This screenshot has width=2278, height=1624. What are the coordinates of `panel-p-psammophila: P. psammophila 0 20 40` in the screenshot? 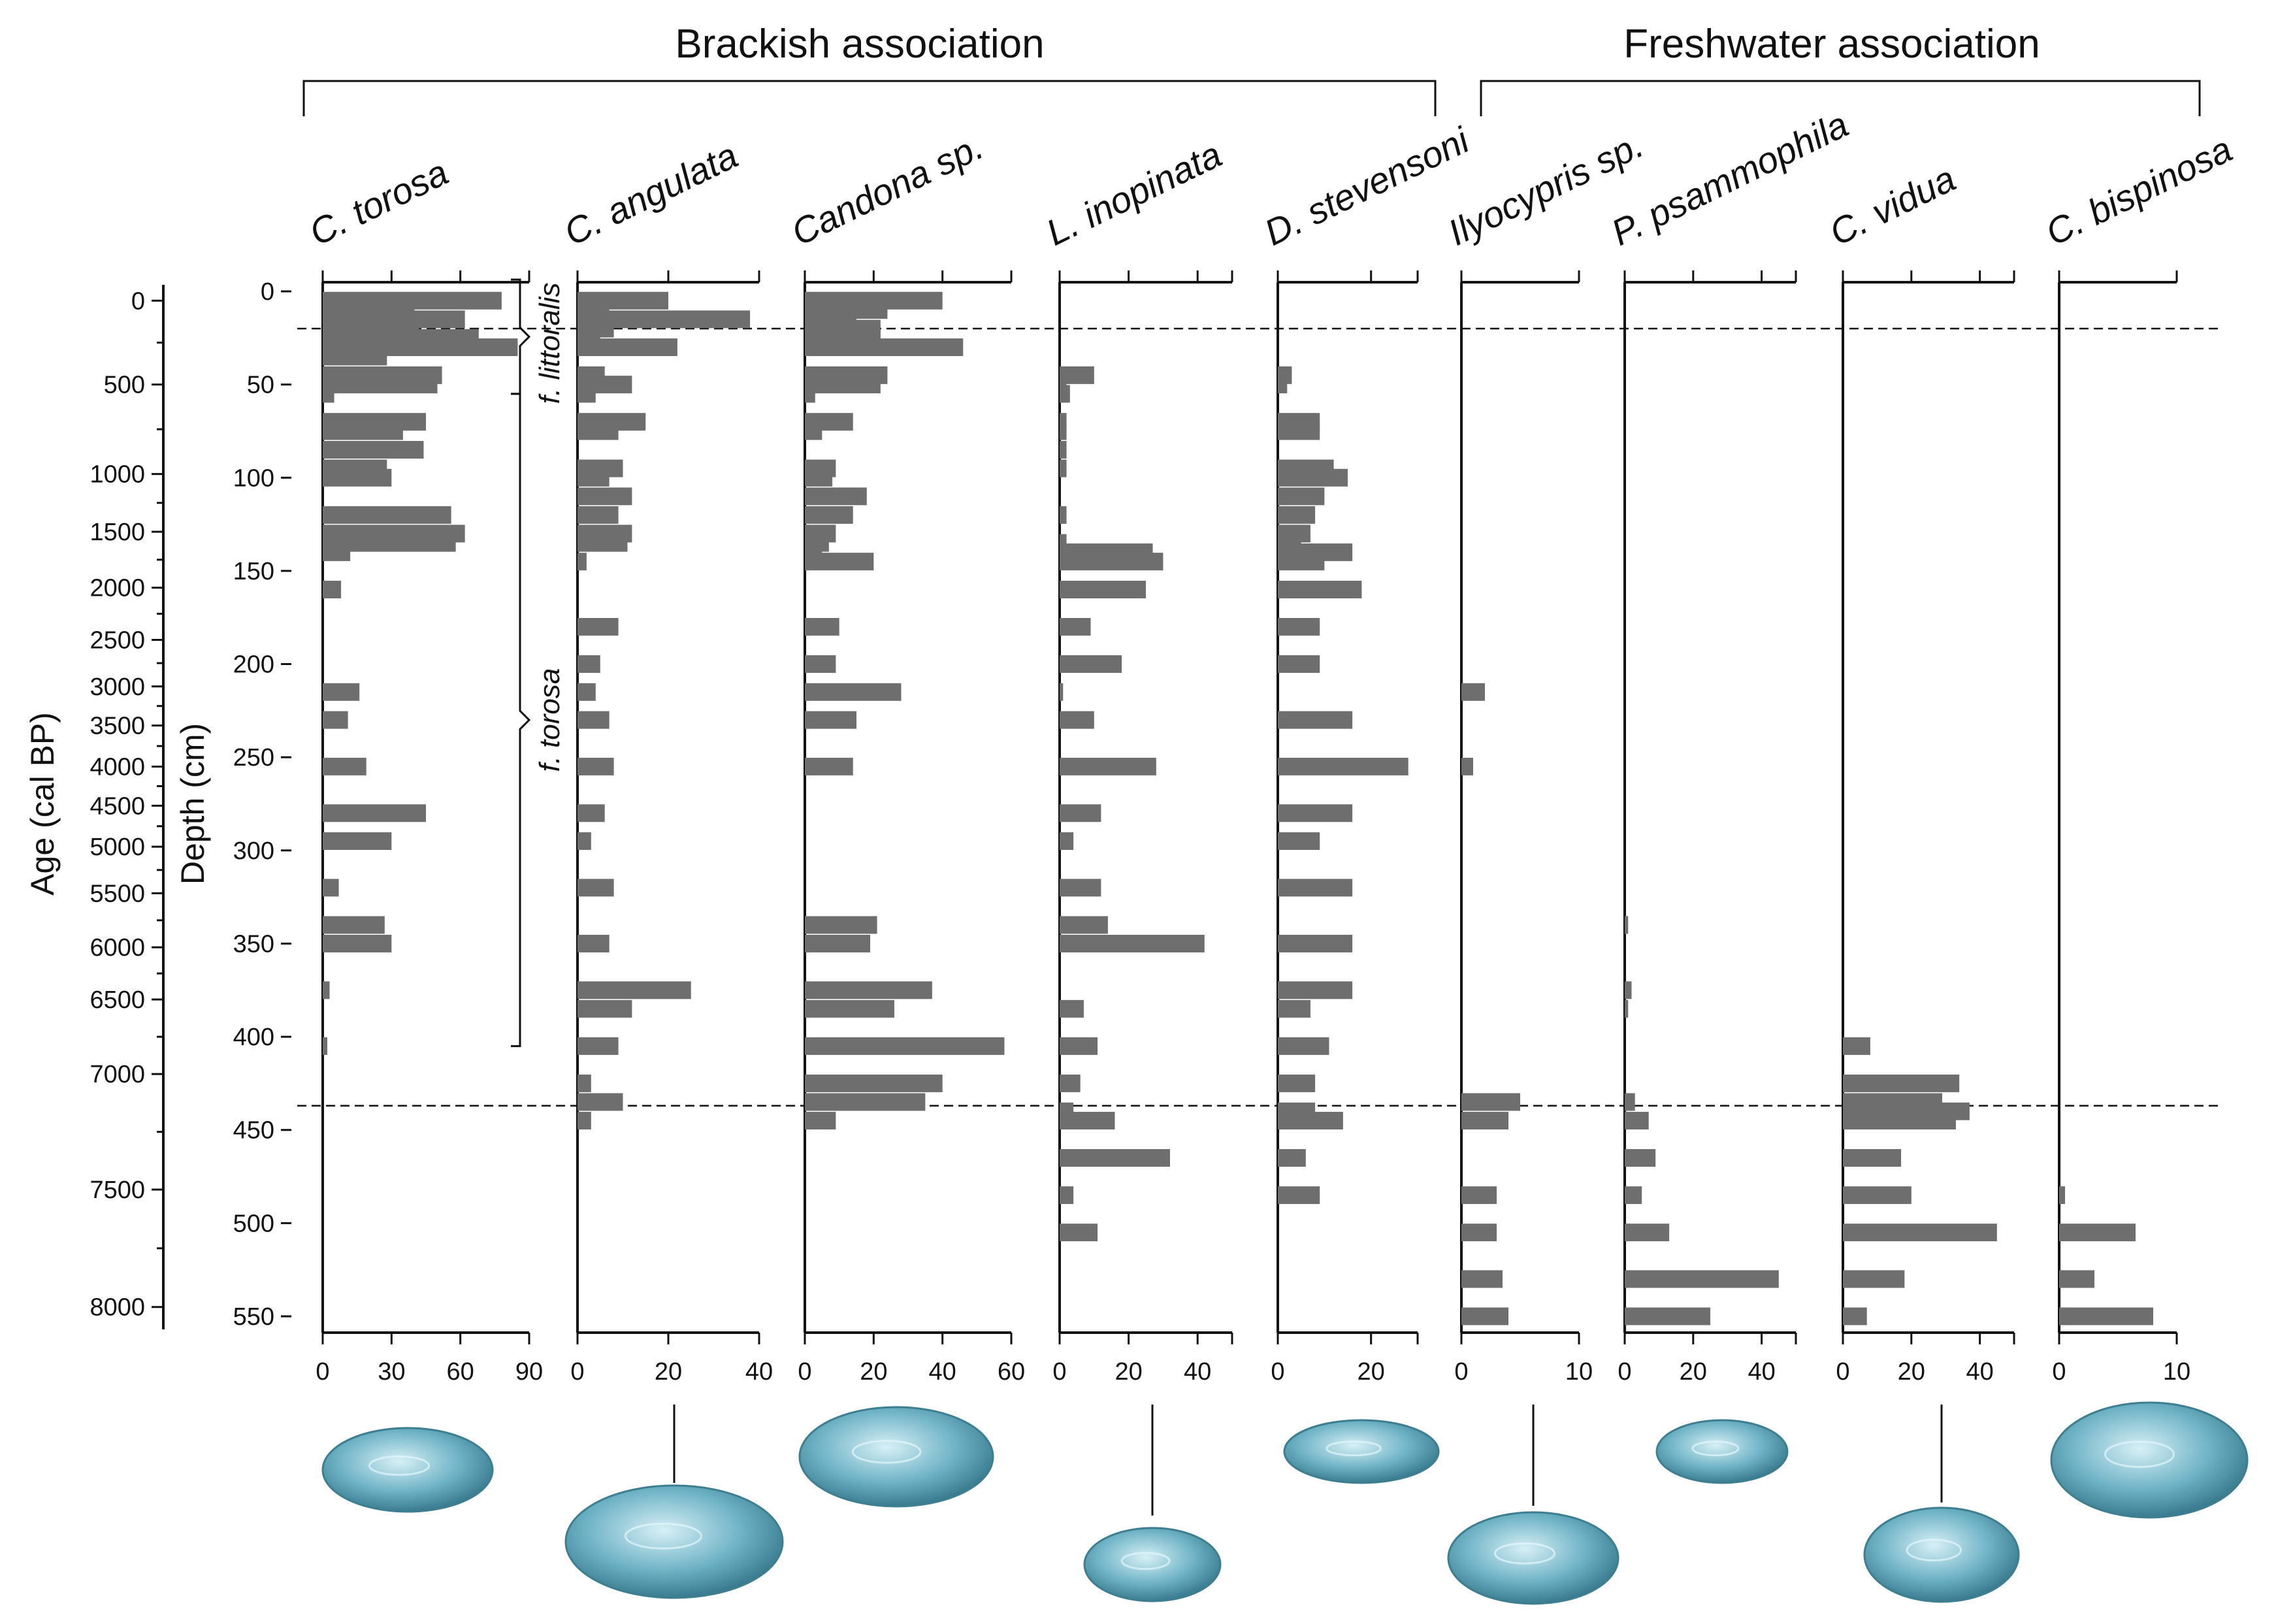 It's located at (1730, 744).